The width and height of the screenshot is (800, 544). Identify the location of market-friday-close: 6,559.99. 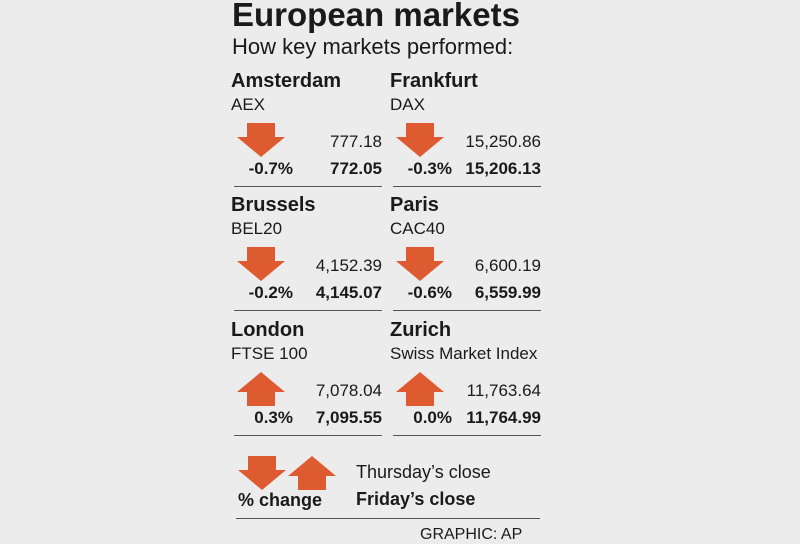
(507, 292).